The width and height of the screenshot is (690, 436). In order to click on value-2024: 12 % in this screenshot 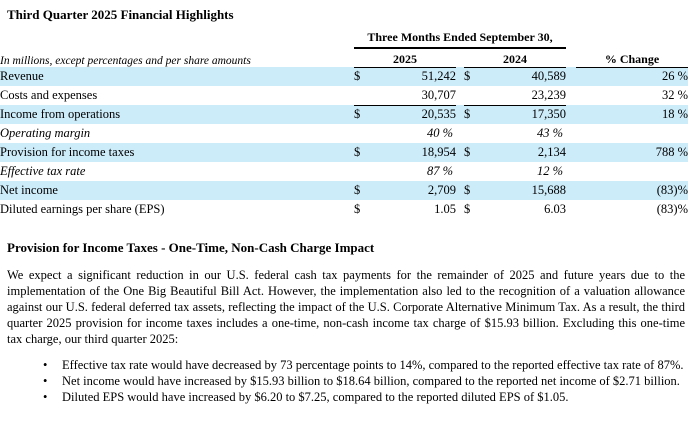, I will do `click(549, 171)`.